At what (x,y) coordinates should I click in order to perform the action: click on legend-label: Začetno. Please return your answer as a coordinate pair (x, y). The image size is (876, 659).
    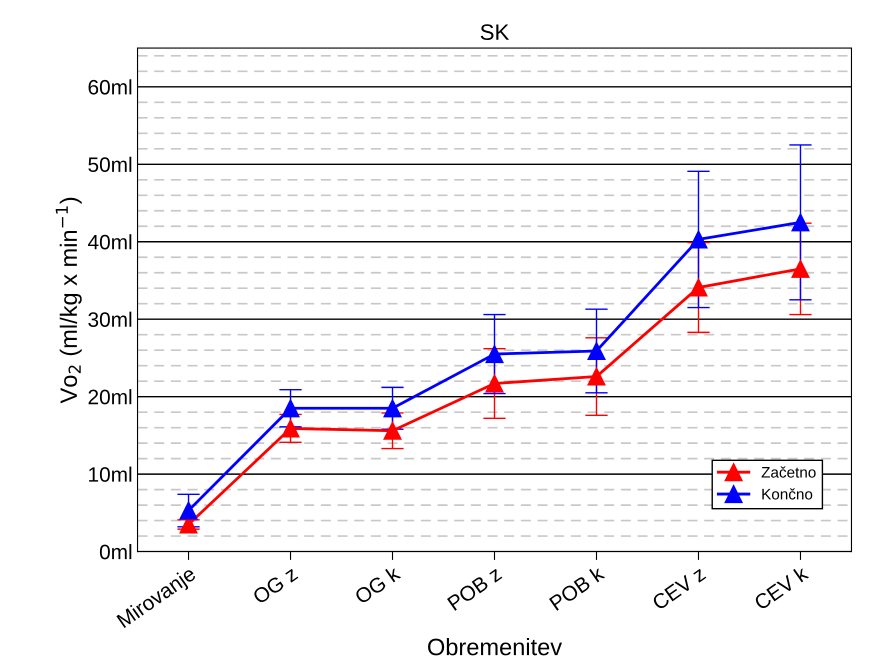
    Looking at the image, I should click on (789, 472).